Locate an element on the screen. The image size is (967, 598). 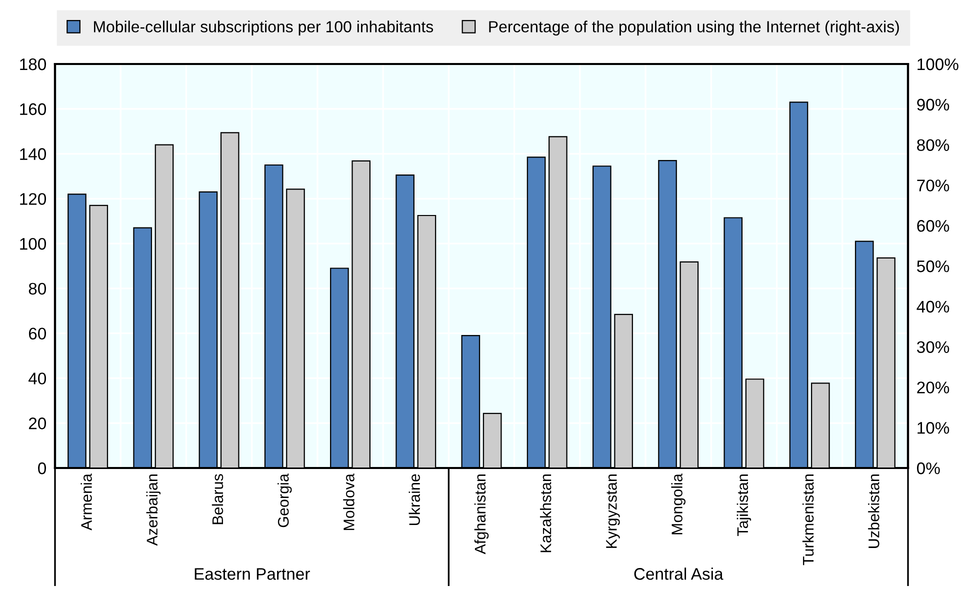
y-tick-label: 20 is located at coordinates (37, 424).